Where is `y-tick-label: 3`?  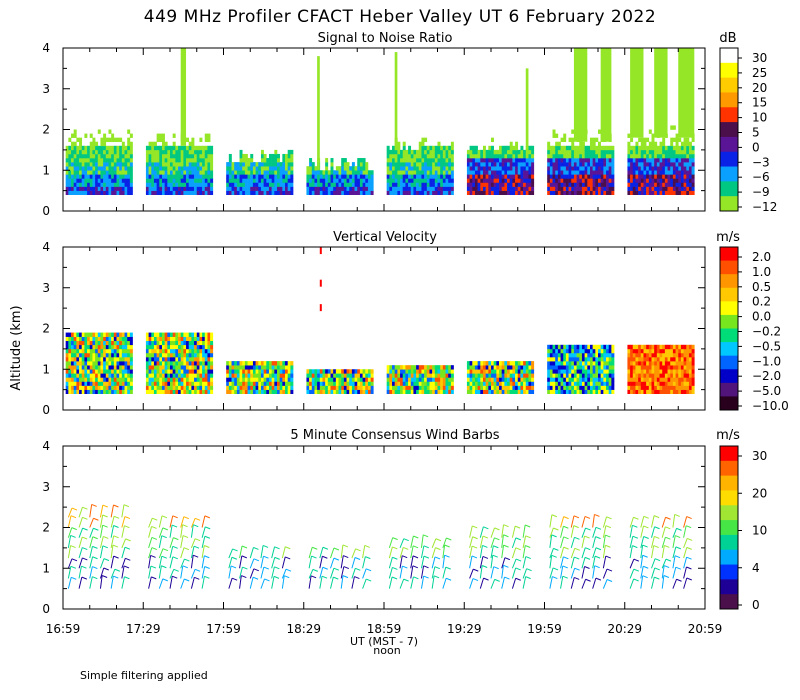
y-tick-label: 3 is located at coordinates (46, 89).